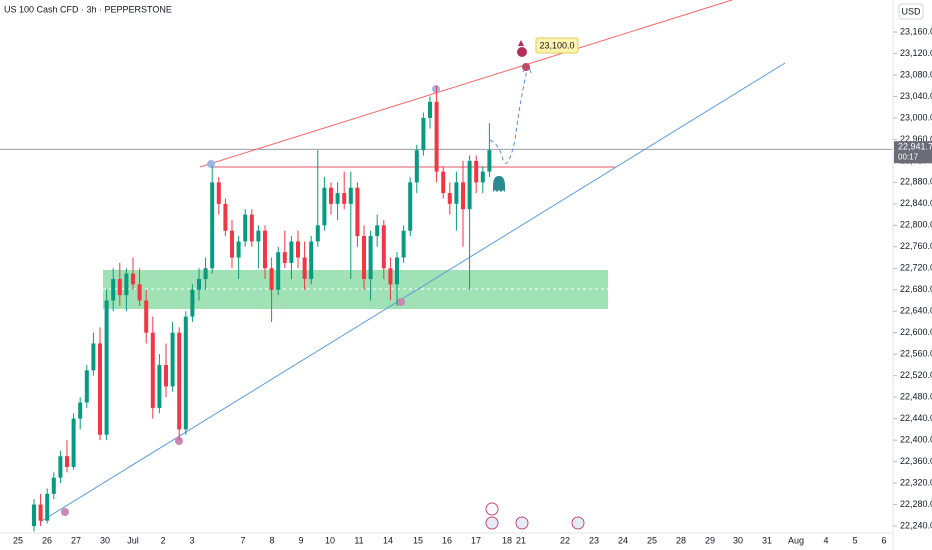 The width and height of the screenshot is (932, 550). What do you see at coordinates (191, 540) in the screenshot?
I see `x-tick-label: 3` at bounding box center [191, 540].